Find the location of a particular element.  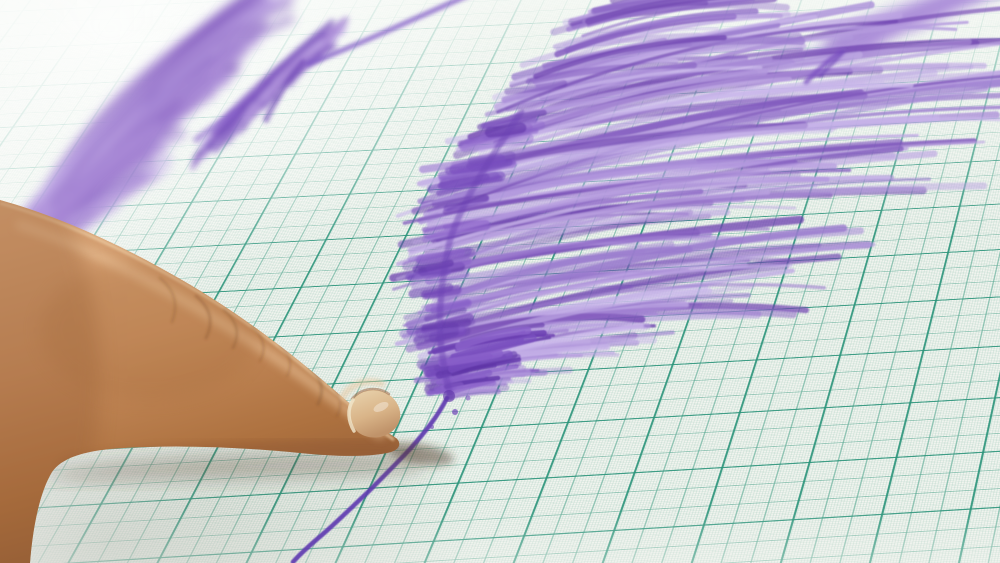

finger-cast-shadow is located at coordinates (234, 466).